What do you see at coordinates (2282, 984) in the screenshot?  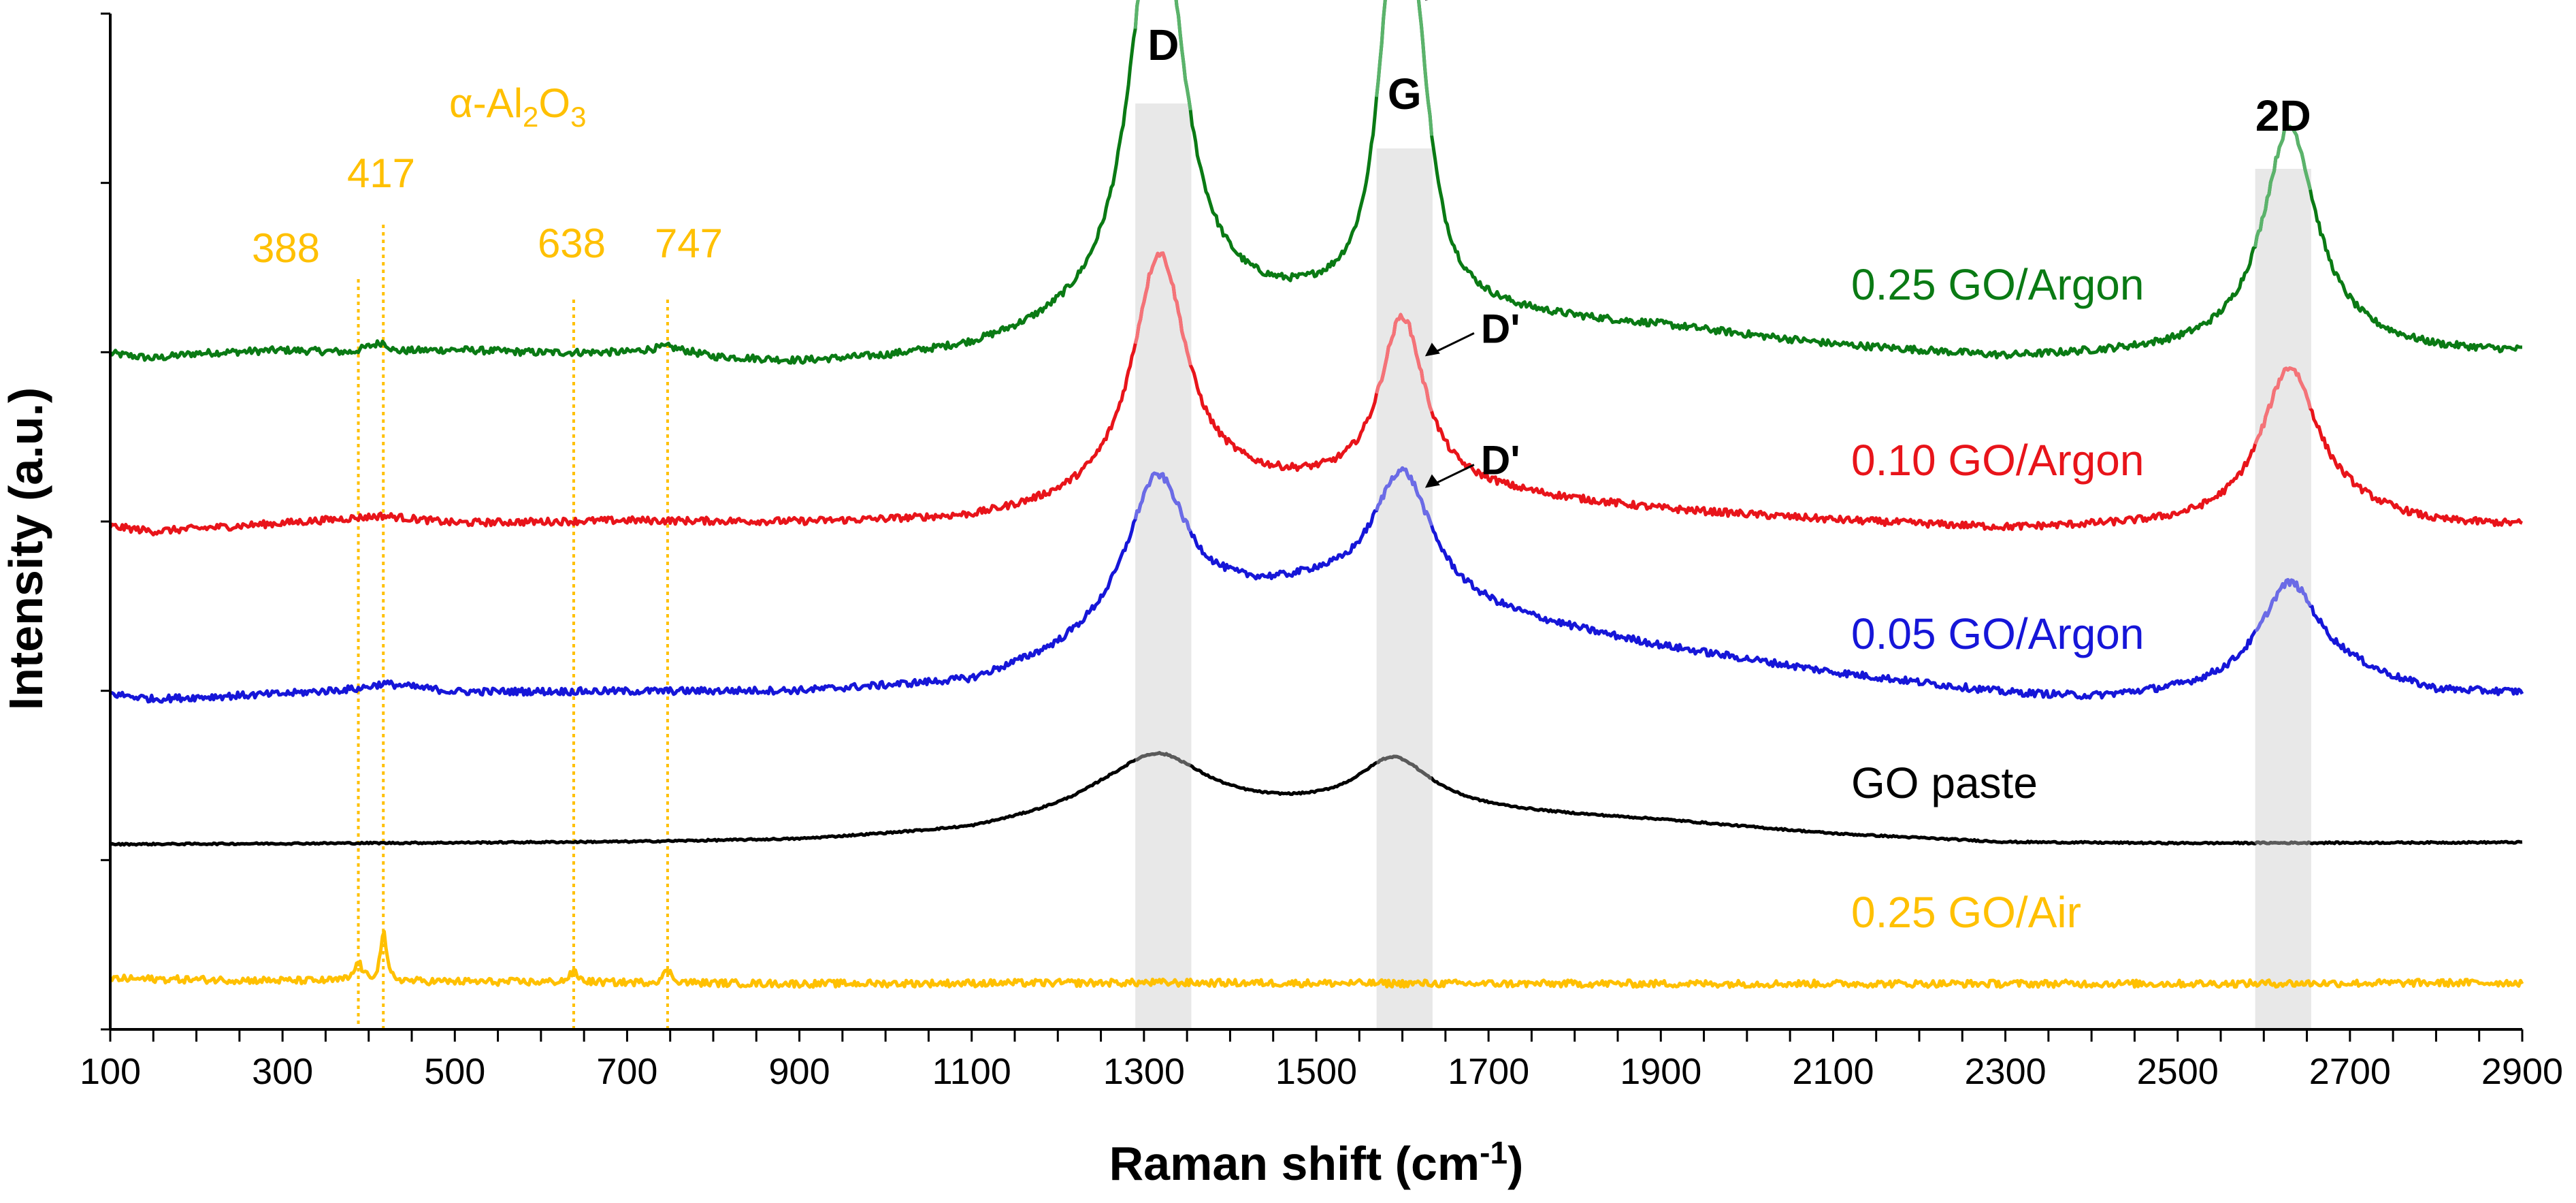 I see `series-highlight-0-25-go-air-2d` at bounding box center [2282, 984].